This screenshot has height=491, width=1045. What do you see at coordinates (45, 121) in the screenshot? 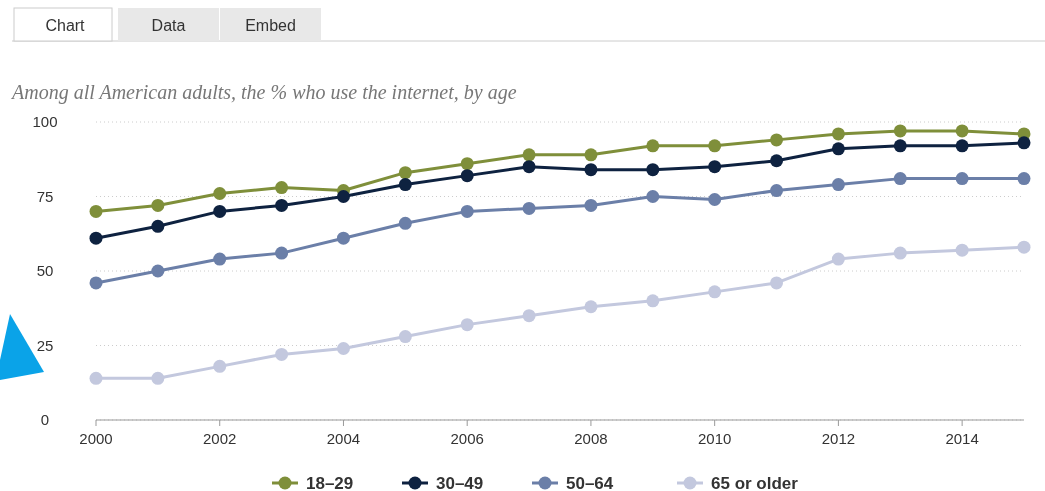
I see `y-tick-label: 100` at bounding box center [45, 121].